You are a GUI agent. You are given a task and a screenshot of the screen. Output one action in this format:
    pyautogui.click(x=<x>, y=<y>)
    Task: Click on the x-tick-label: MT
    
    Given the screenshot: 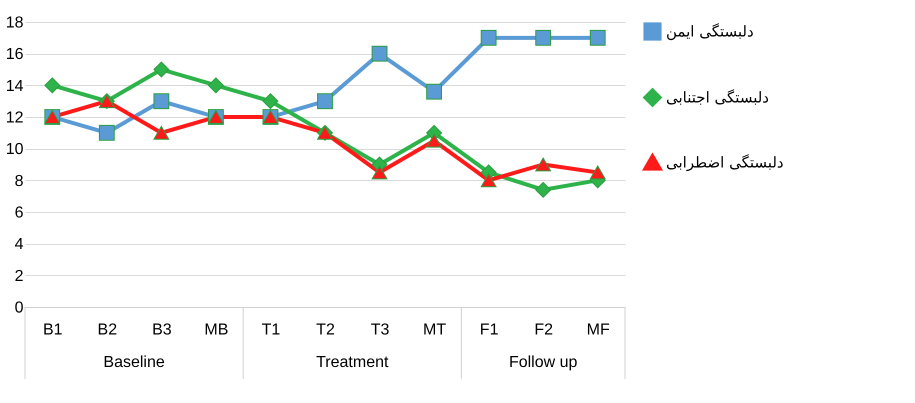 What is the action you would take?
    pyautogui.click(x=434, y=330)
    